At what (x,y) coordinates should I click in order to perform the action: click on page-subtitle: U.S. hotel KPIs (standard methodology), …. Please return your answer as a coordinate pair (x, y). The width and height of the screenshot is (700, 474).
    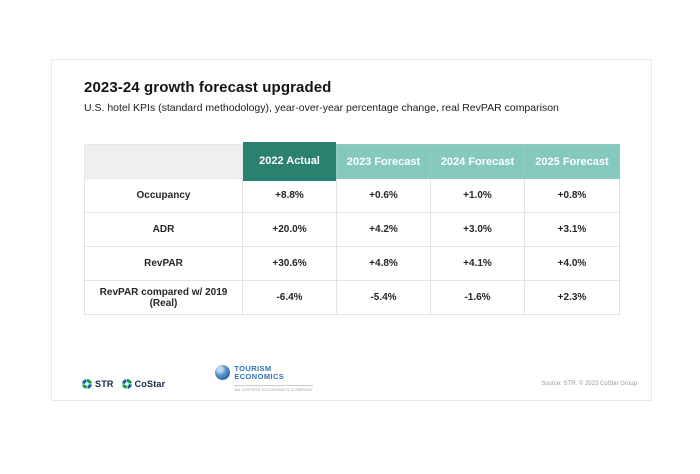
    Looking at the image, I should click on (321, 108).